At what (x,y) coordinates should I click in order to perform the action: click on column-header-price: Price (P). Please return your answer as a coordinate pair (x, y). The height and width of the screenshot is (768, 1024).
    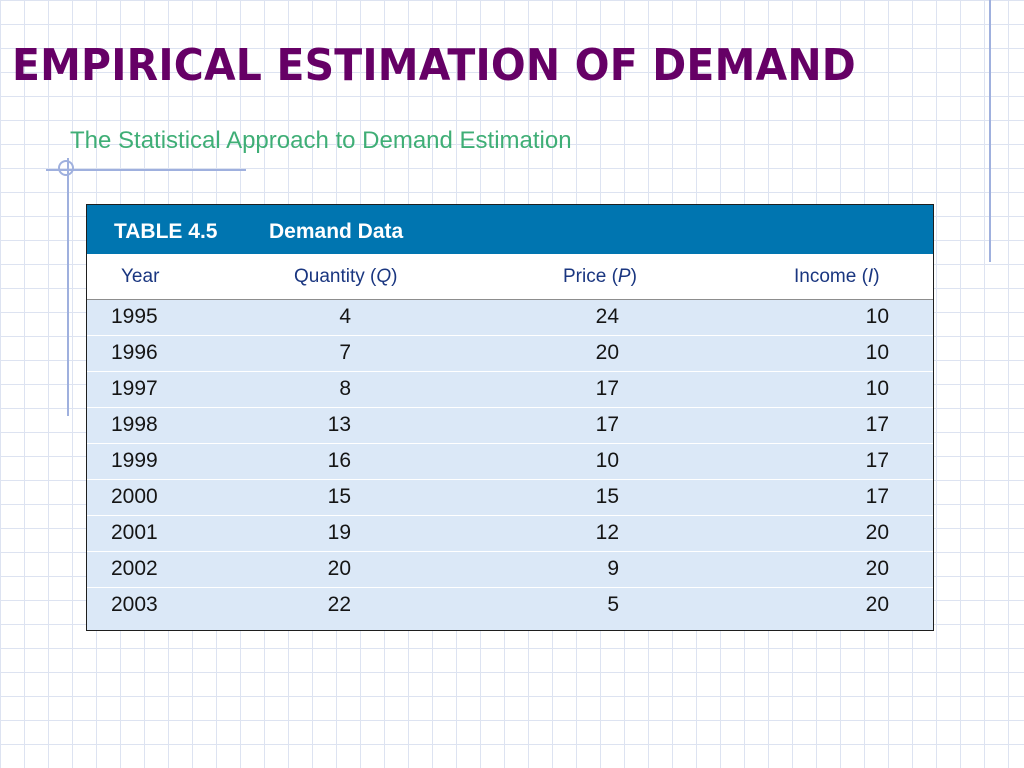
    Looking at the image, I should click on (600, 277).